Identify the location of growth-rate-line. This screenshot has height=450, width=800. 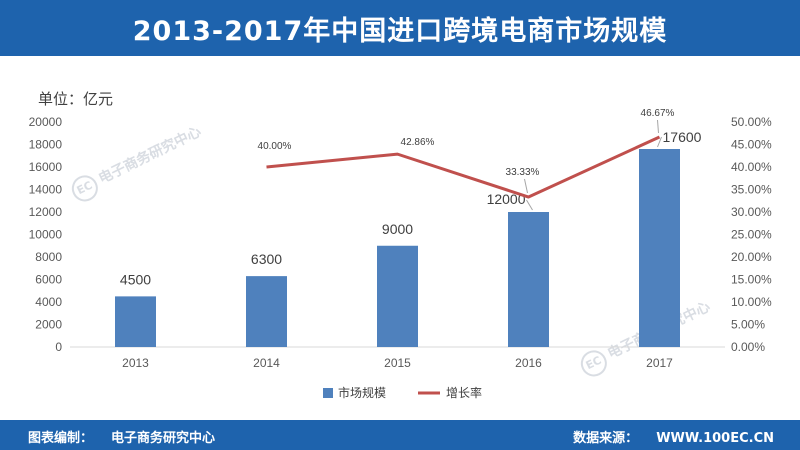
(463, 167).